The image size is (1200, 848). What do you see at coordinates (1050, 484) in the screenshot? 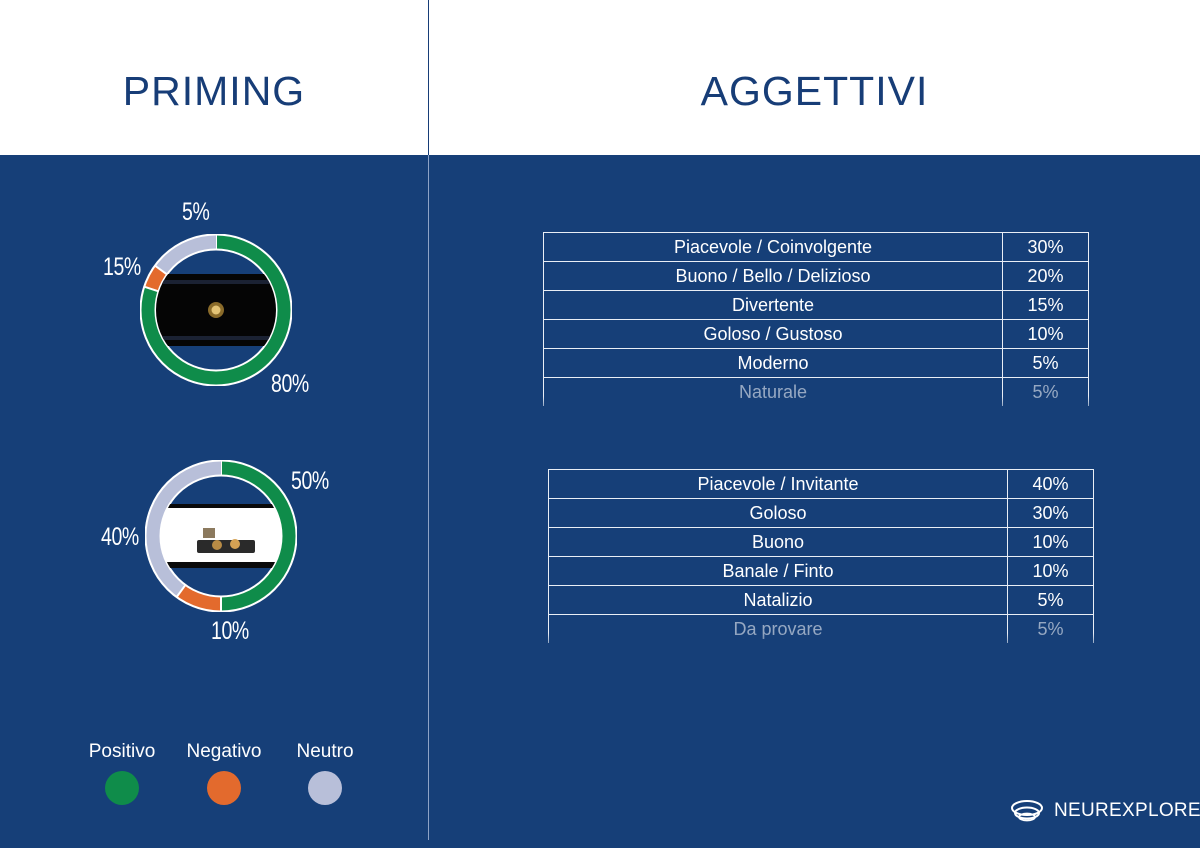
I see `percent-cell: 40%` at bounding box center [1050, 484].